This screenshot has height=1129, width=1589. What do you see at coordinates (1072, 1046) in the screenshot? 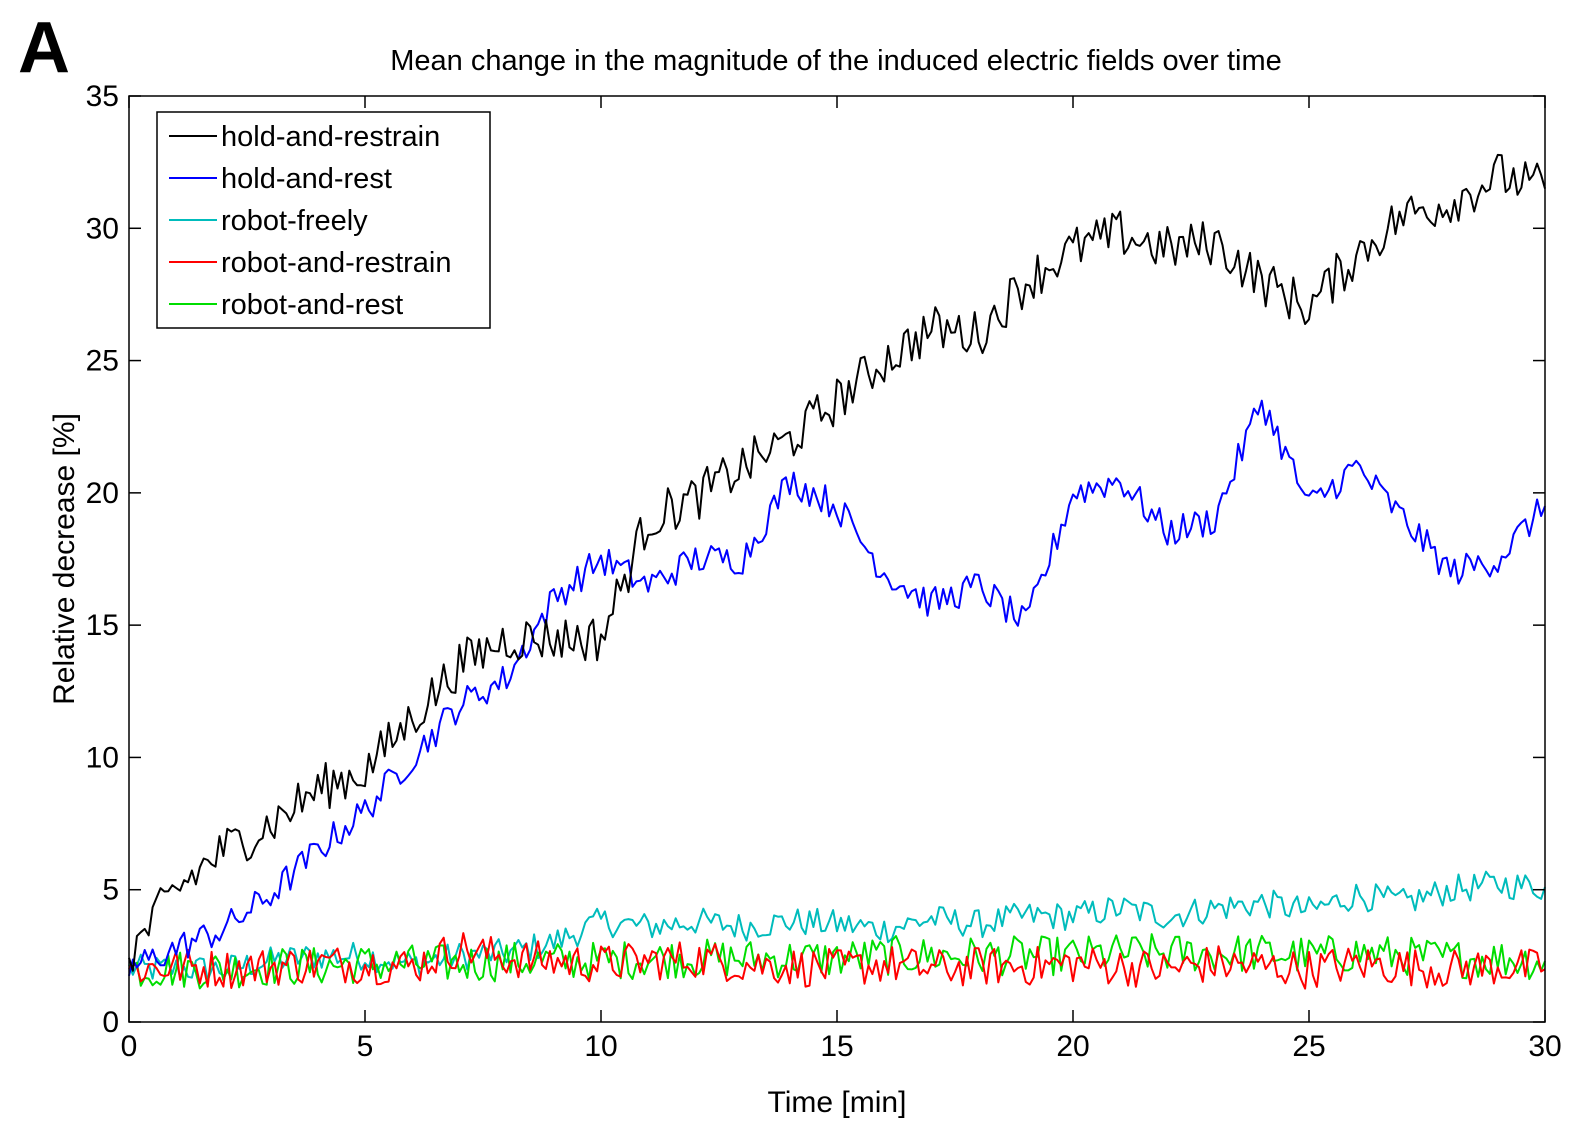
I see `x-tick-label: 20` at bounding box center [1072, 1046].